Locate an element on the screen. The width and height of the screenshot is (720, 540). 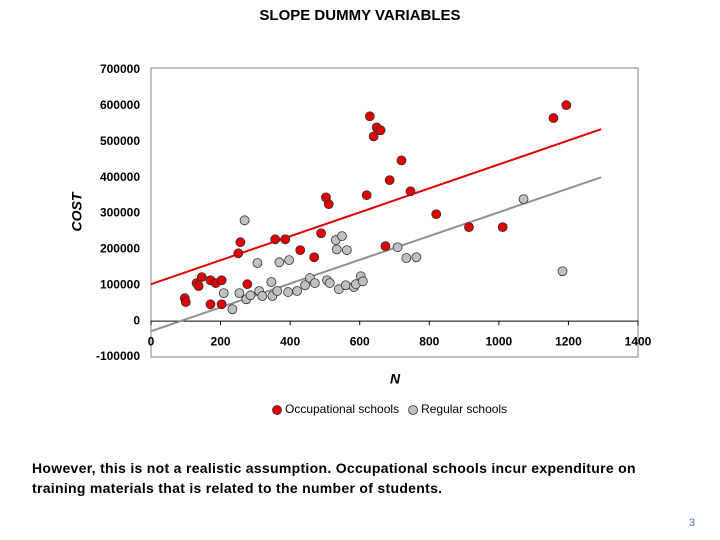
x-tick-label: 600 is located at coordinates (360, 341).